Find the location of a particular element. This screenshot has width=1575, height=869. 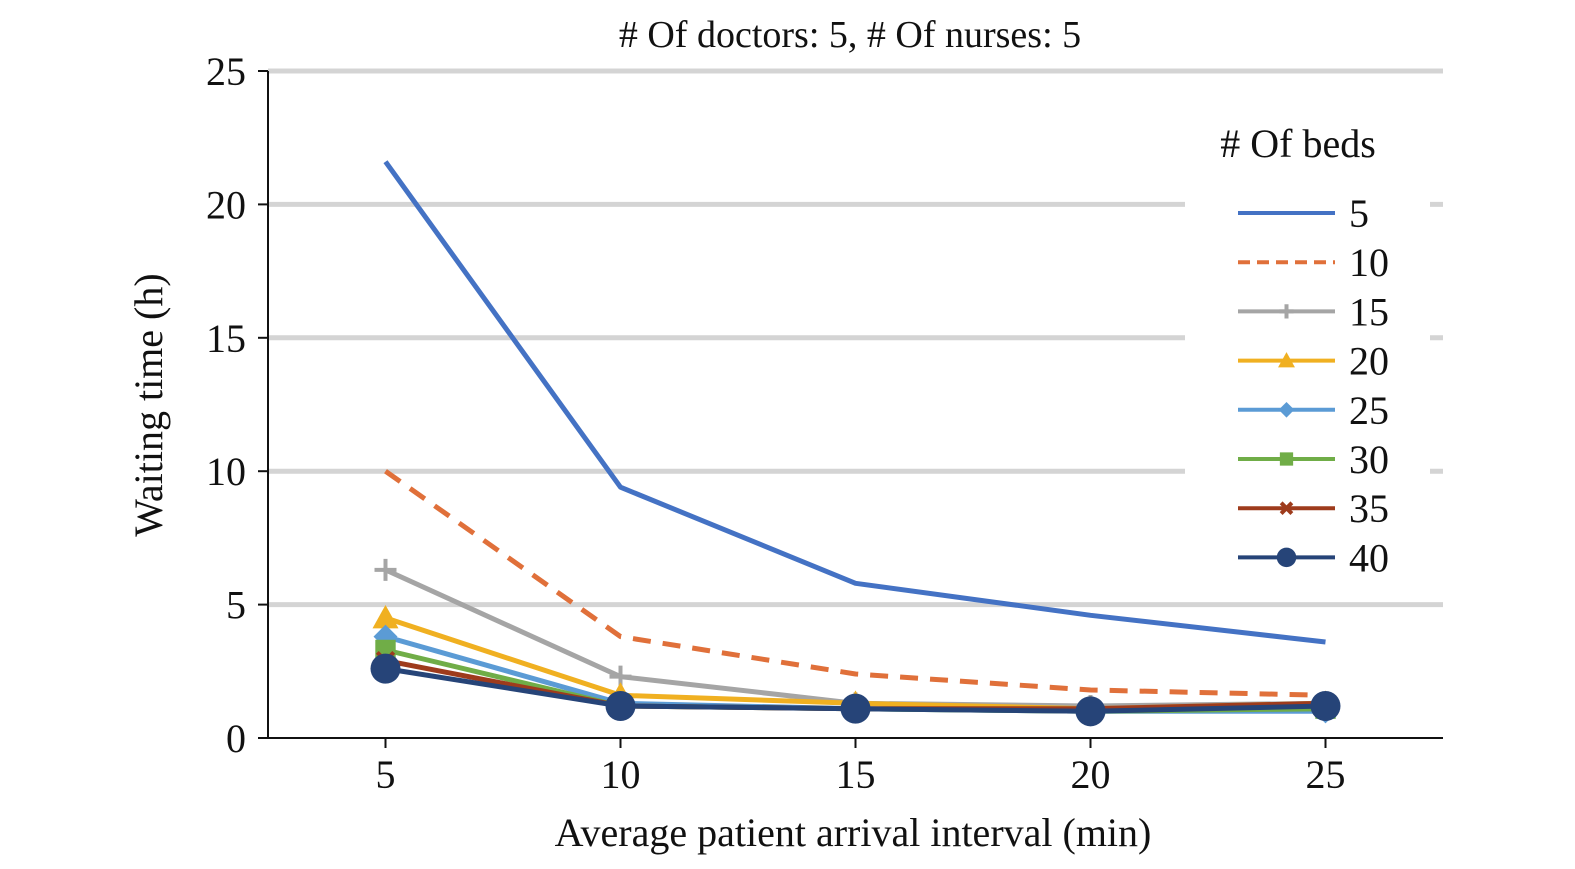

legend-item-35: 35 is located at coordinates (1313, 508).